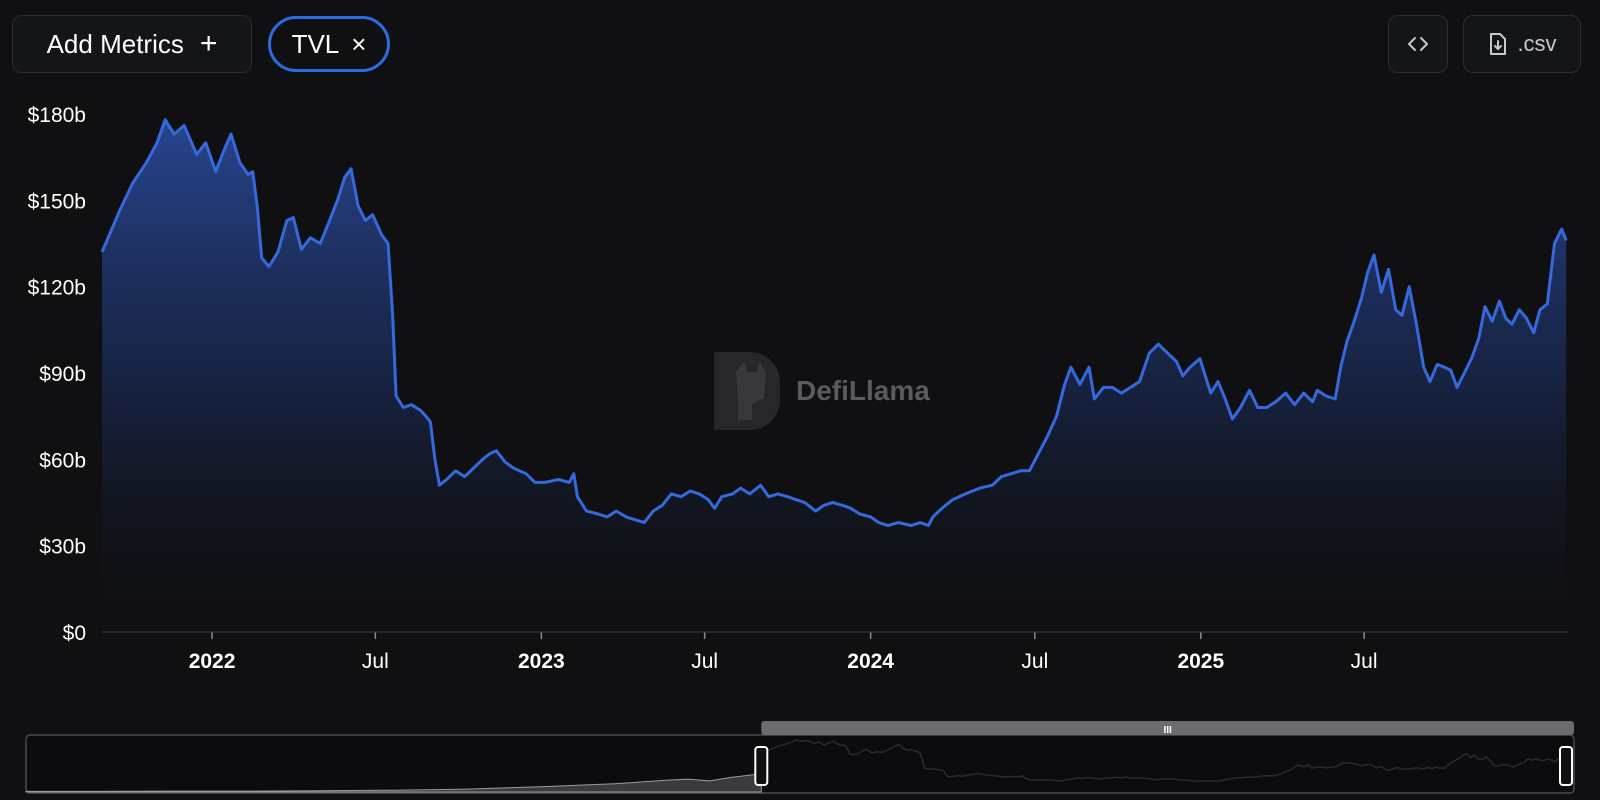  Describe the element at coordinates (57, 115) in the screenshot. I see `y-tick-label: $180b` at that location.